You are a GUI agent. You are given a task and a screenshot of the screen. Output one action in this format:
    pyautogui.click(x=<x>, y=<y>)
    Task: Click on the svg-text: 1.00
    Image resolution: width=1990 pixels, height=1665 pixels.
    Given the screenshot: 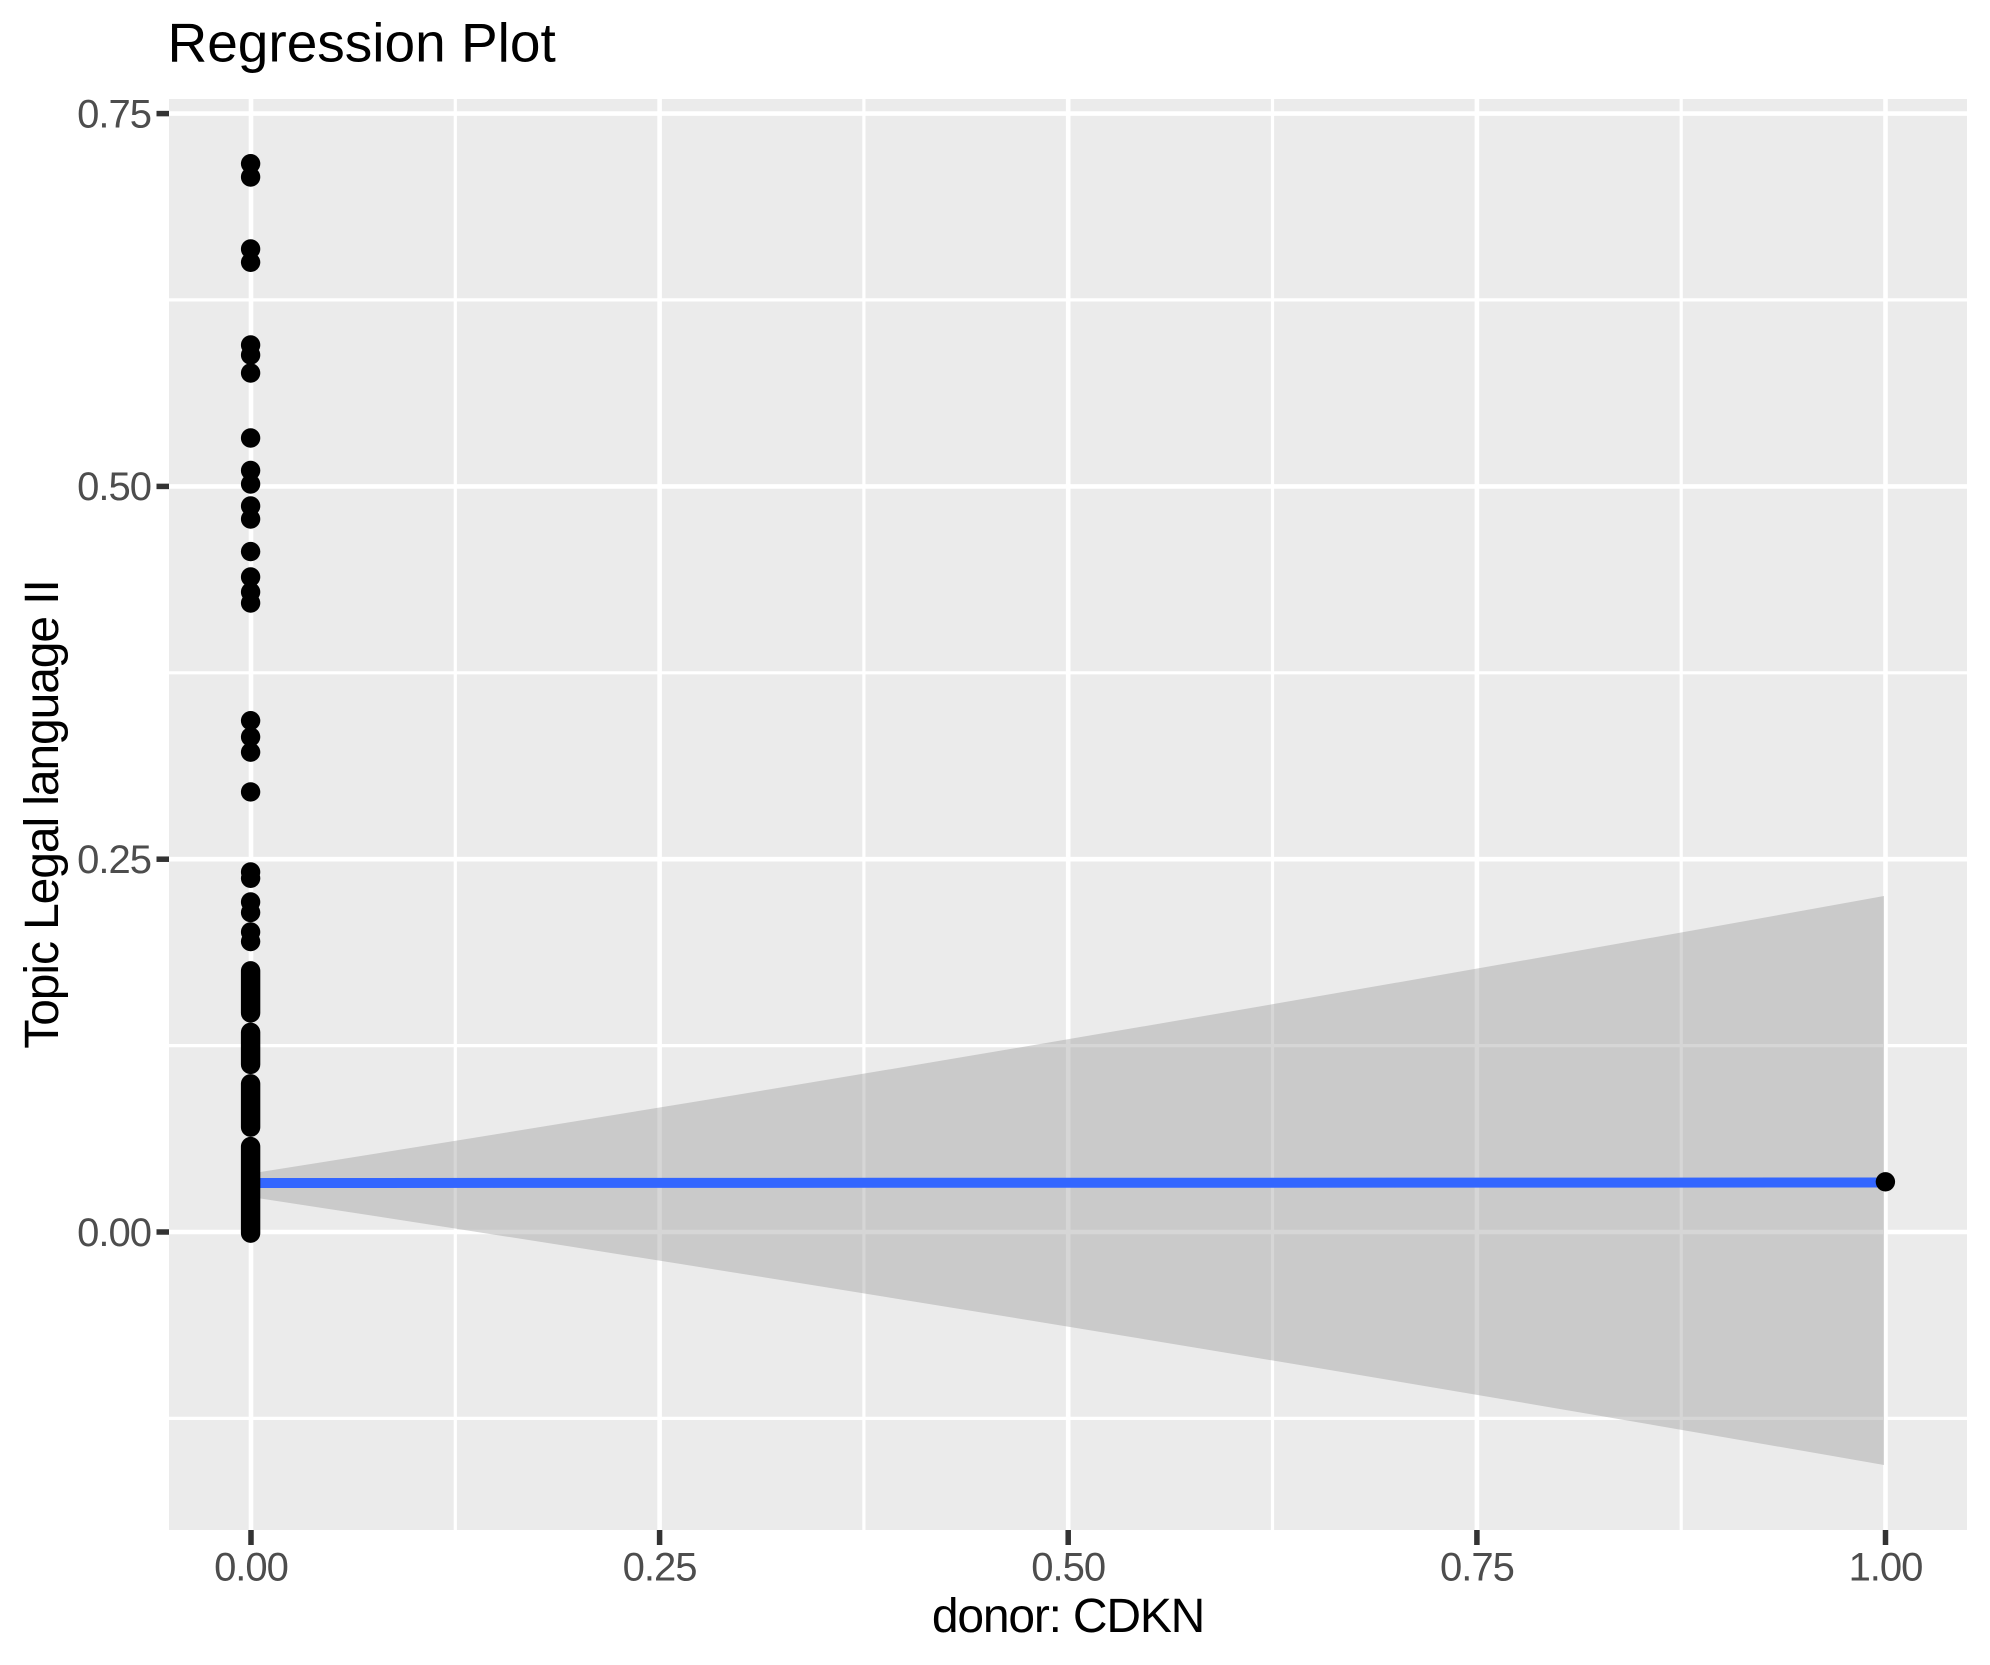 What is the action you would take?
    pyautogui.click(x=1886, y=1568)
    